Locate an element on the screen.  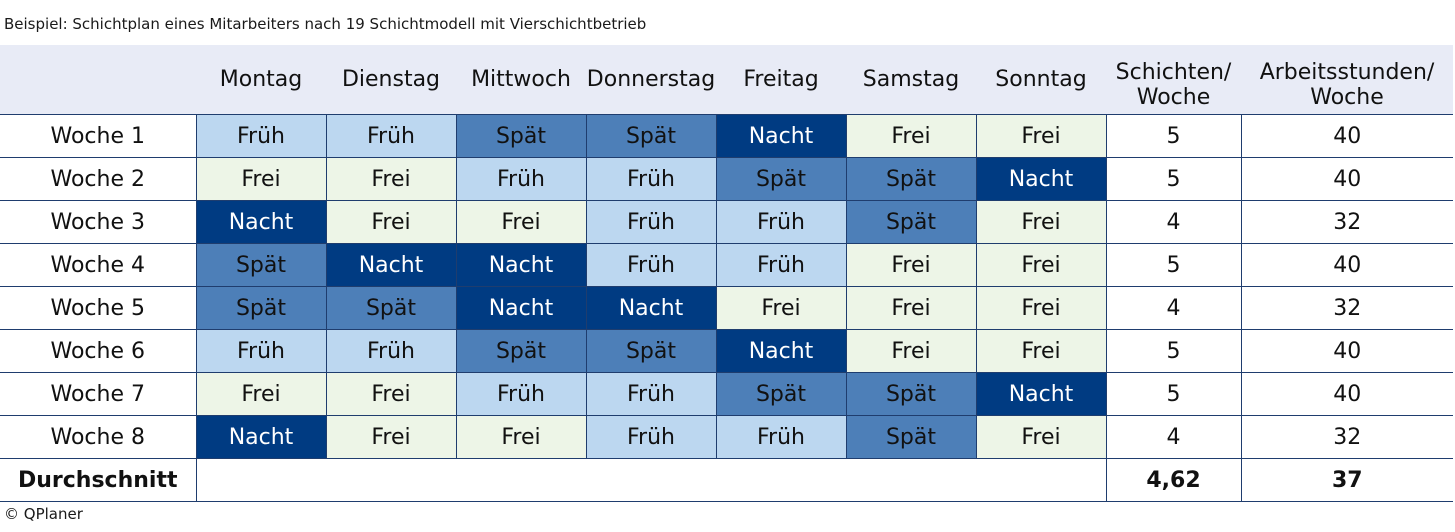
header-shifts-per-week: Schichten/ Woche is located at coordinates (1173, 80).